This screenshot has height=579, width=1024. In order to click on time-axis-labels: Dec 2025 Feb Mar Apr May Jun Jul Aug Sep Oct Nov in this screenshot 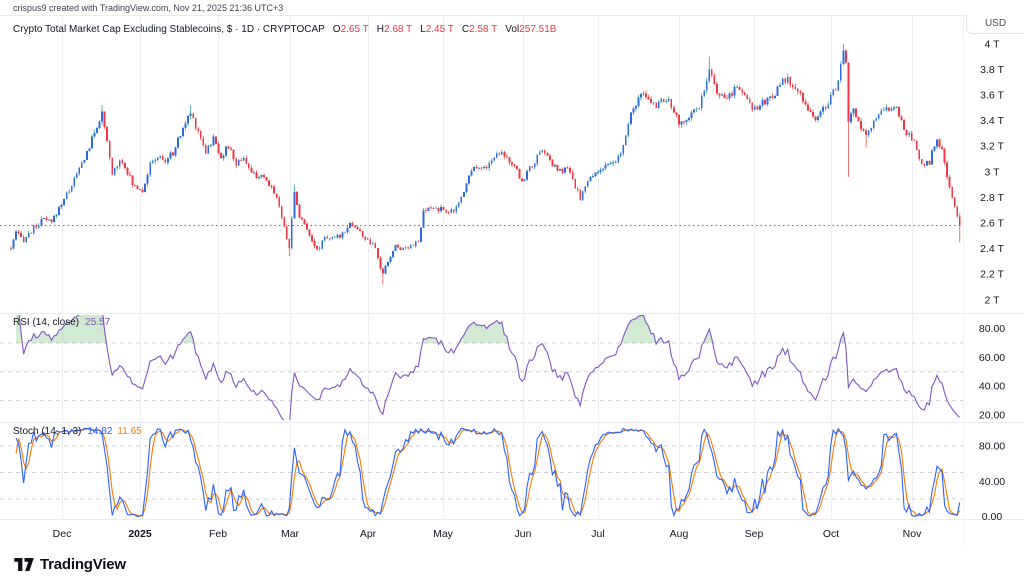, I will do `click(487, 534)`.